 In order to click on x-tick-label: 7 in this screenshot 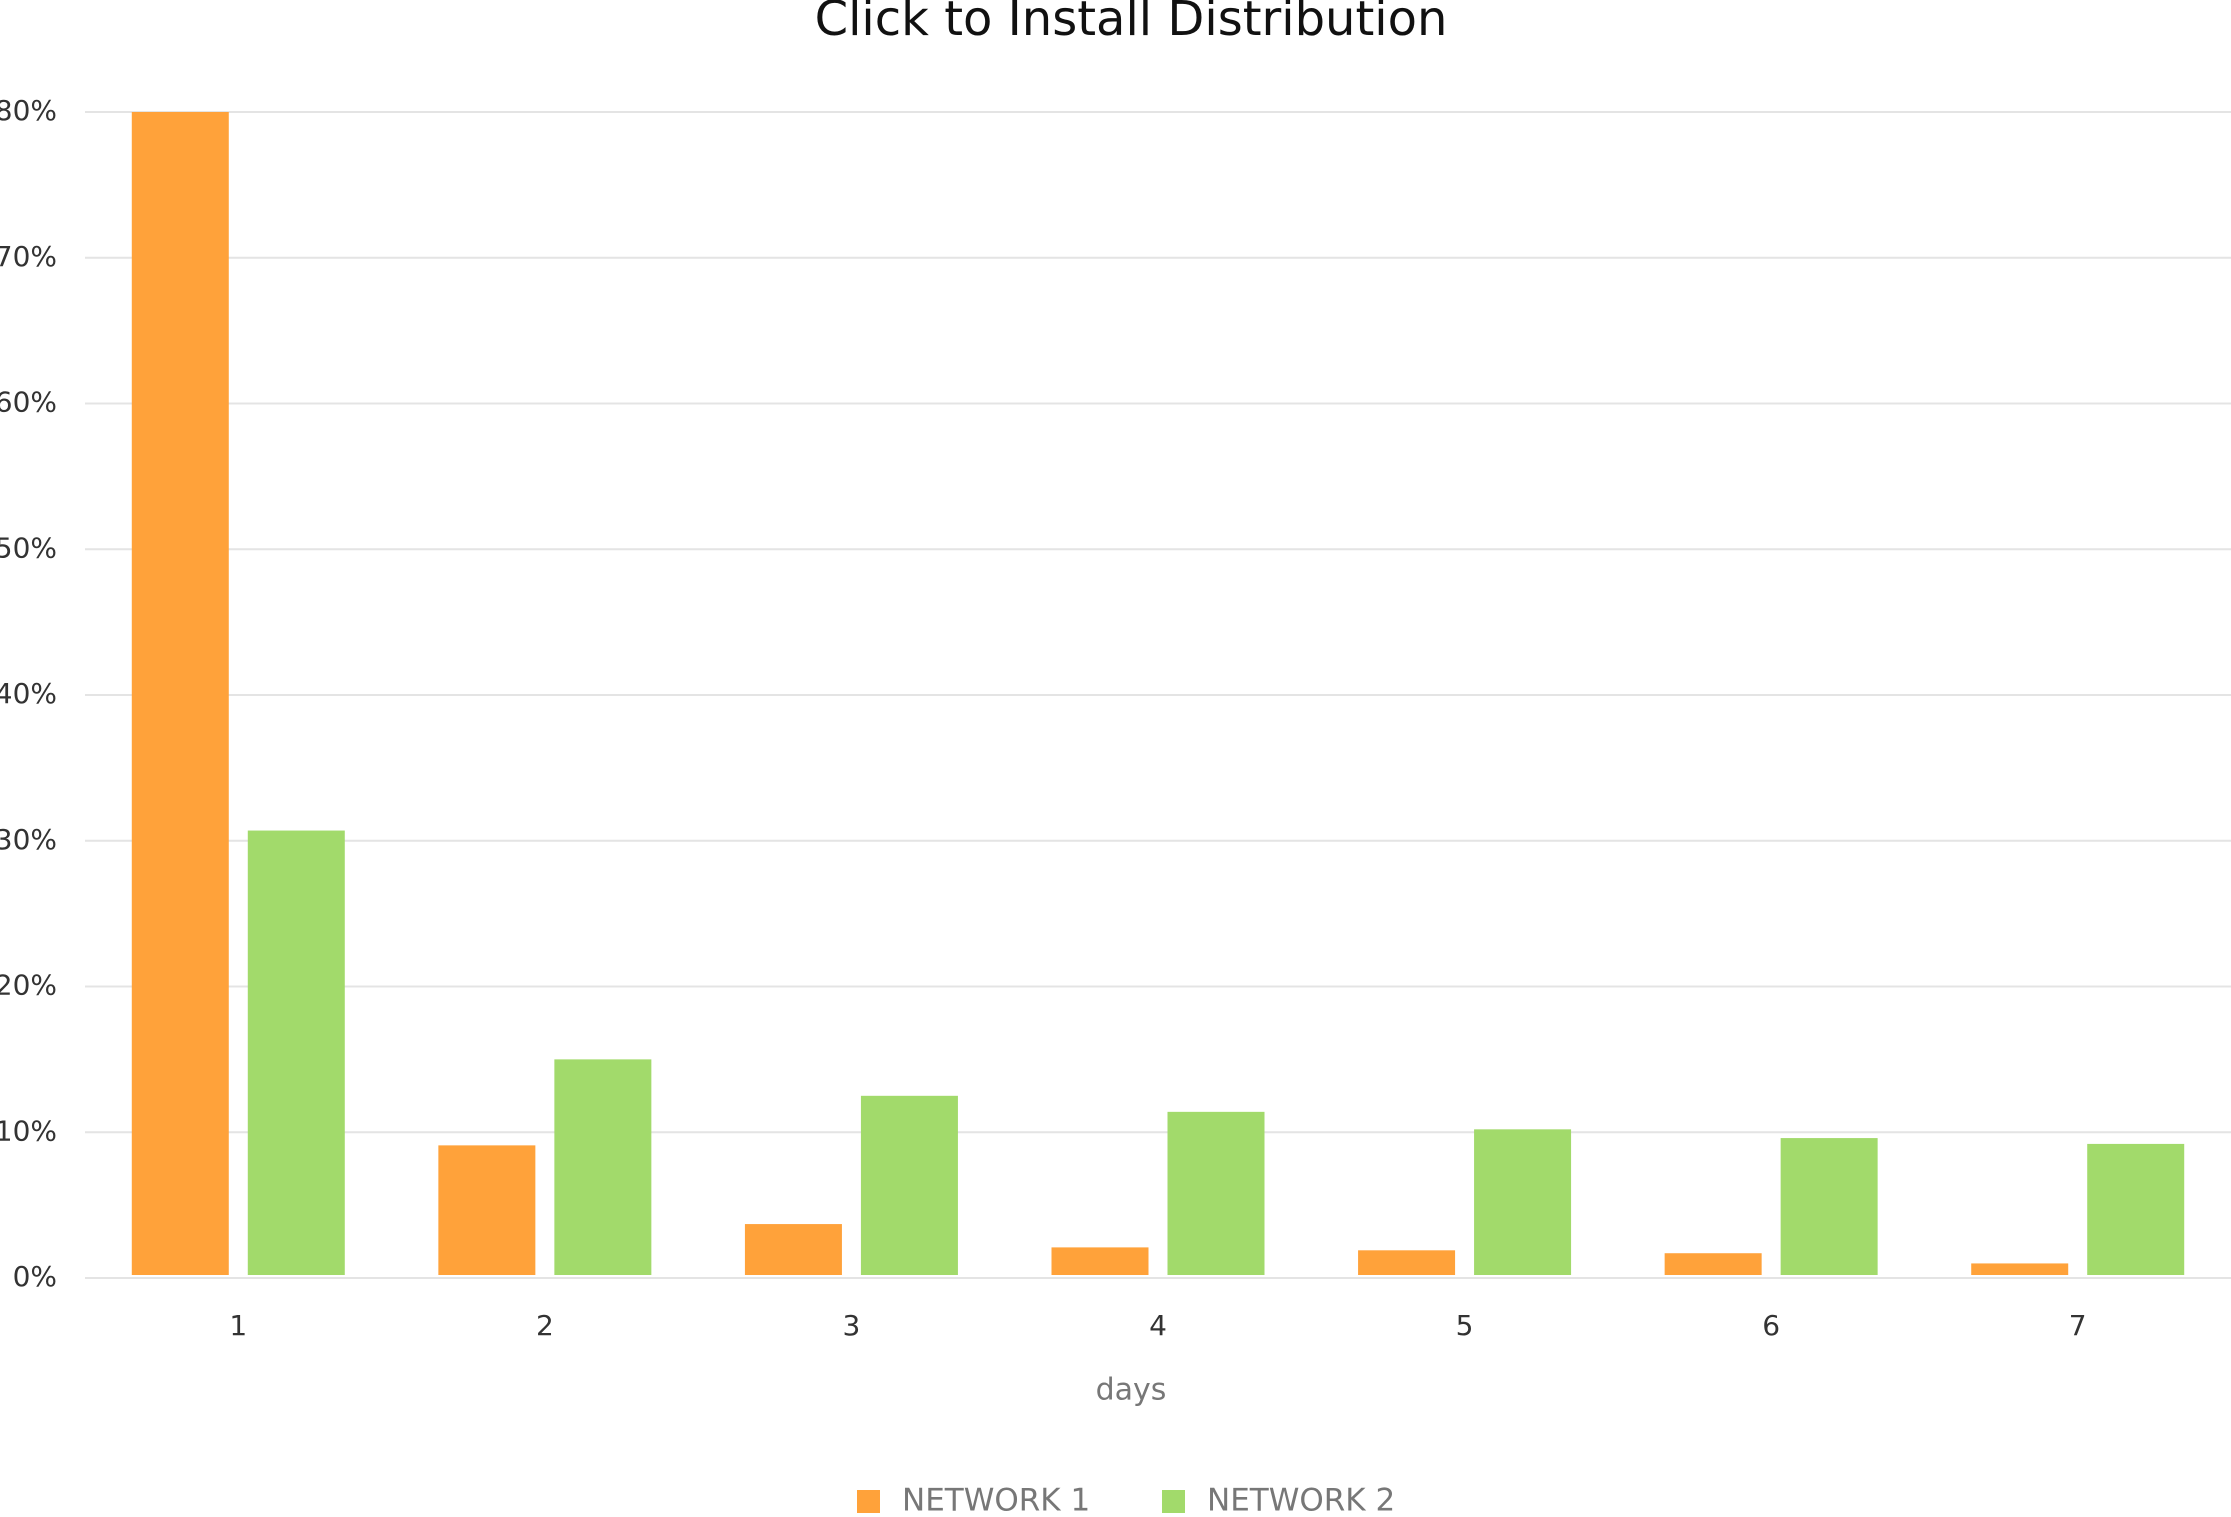, I will do `click(2078, 1325)`.